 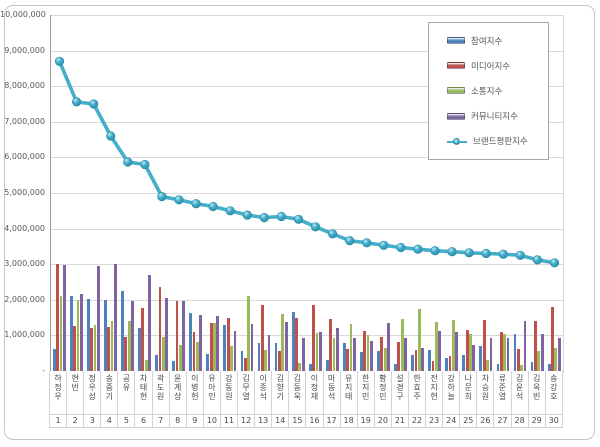 I want to click on rank-number-label: 4, so click(x=109, y=420).